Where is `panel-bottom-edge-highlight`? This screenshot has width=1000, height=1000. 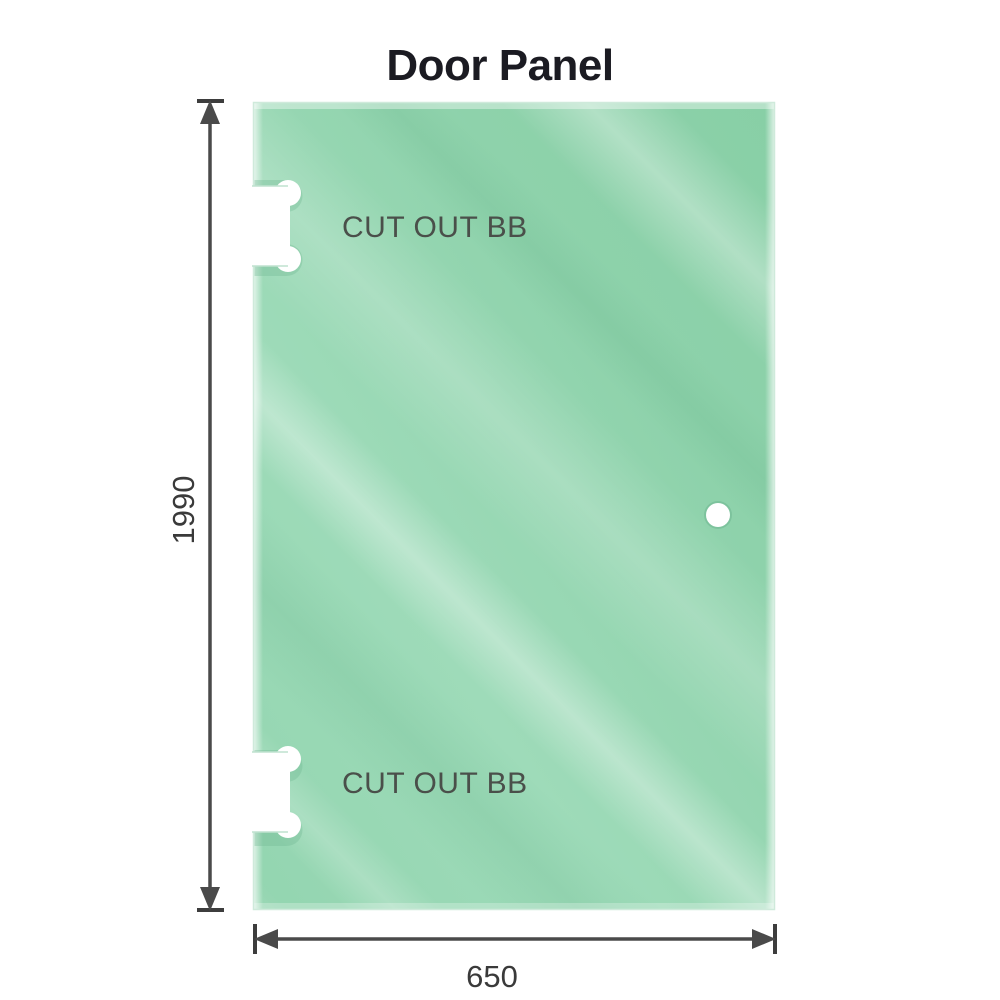 panel-bottom-edge-highlight is located at coordinates (514, 906).